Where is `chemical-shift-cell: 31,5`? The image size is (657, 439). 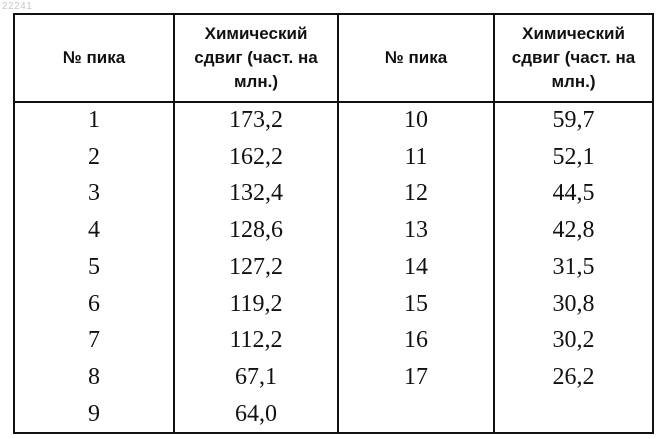 chemical-shift-cell: 31,5 is located at coordinates (573, 267).